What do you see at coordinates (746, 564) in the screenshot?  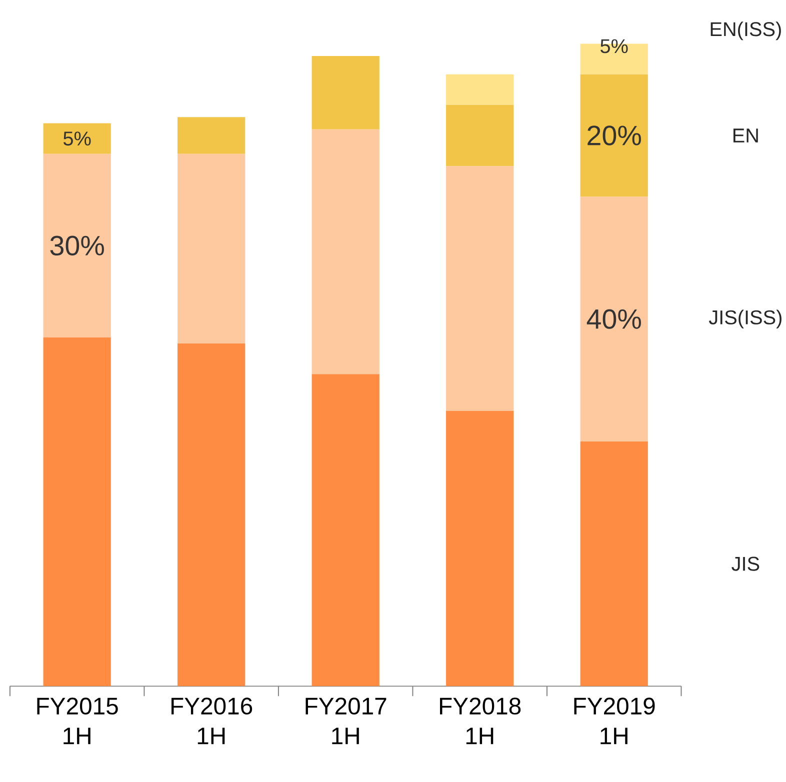 I see `text: JIS` at bounding box center [746, 564].